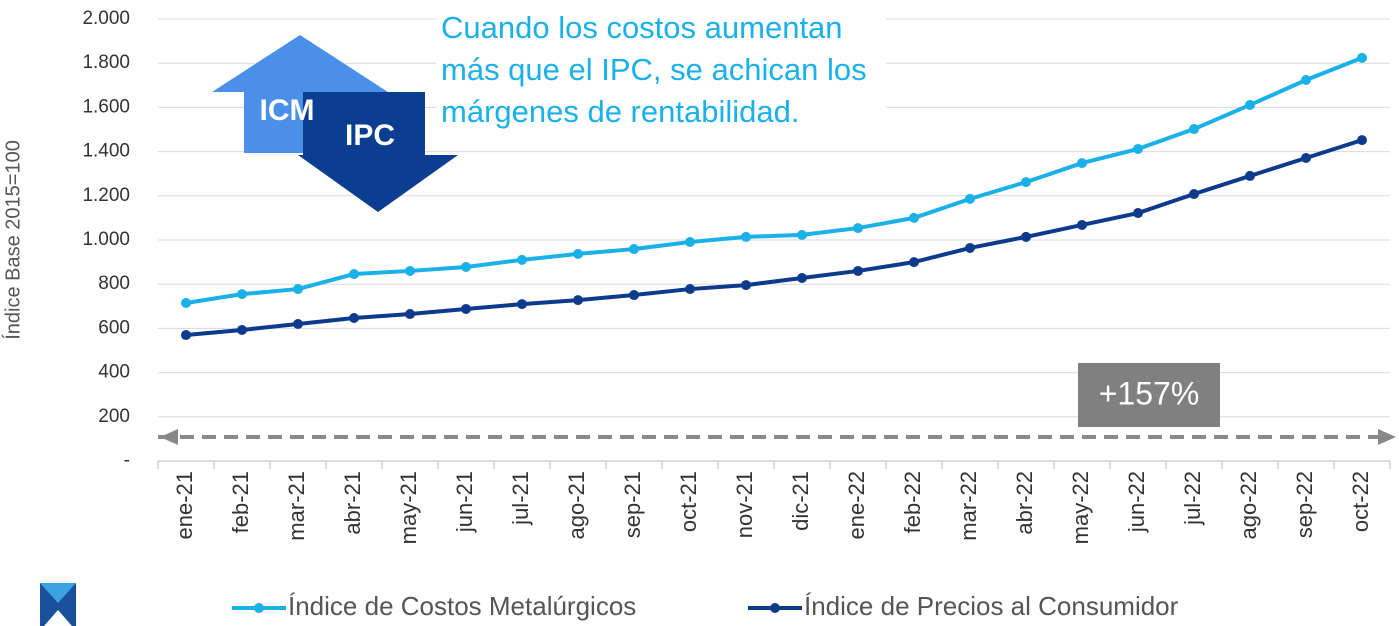 This screenshot has height=626, width=1399. I want to click on x-tick-label: oct-21, so click(688, 501).